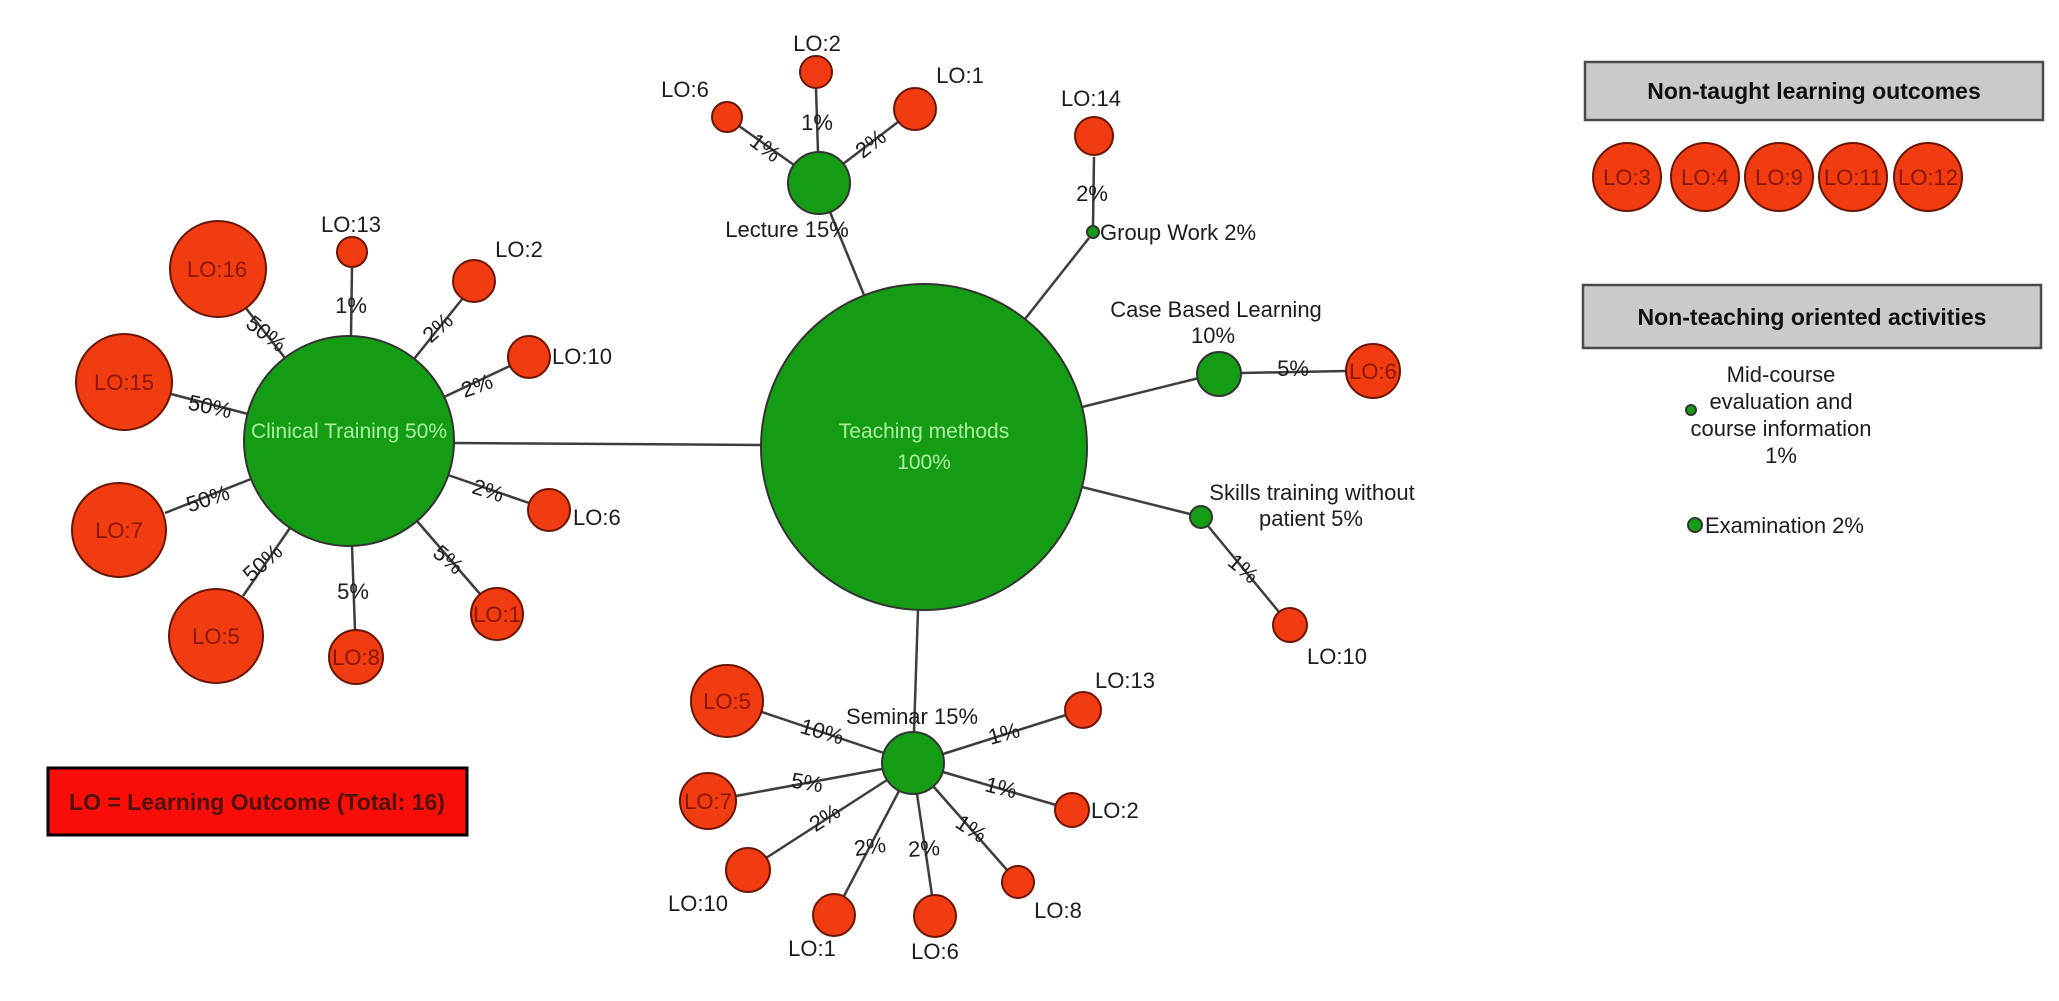 This screenshot has width=2059, height=1001. What do you see at coordinates (266, 562) in the screenshot?
I see `edge-clinical-lo5` at bounding box center [266, 562].